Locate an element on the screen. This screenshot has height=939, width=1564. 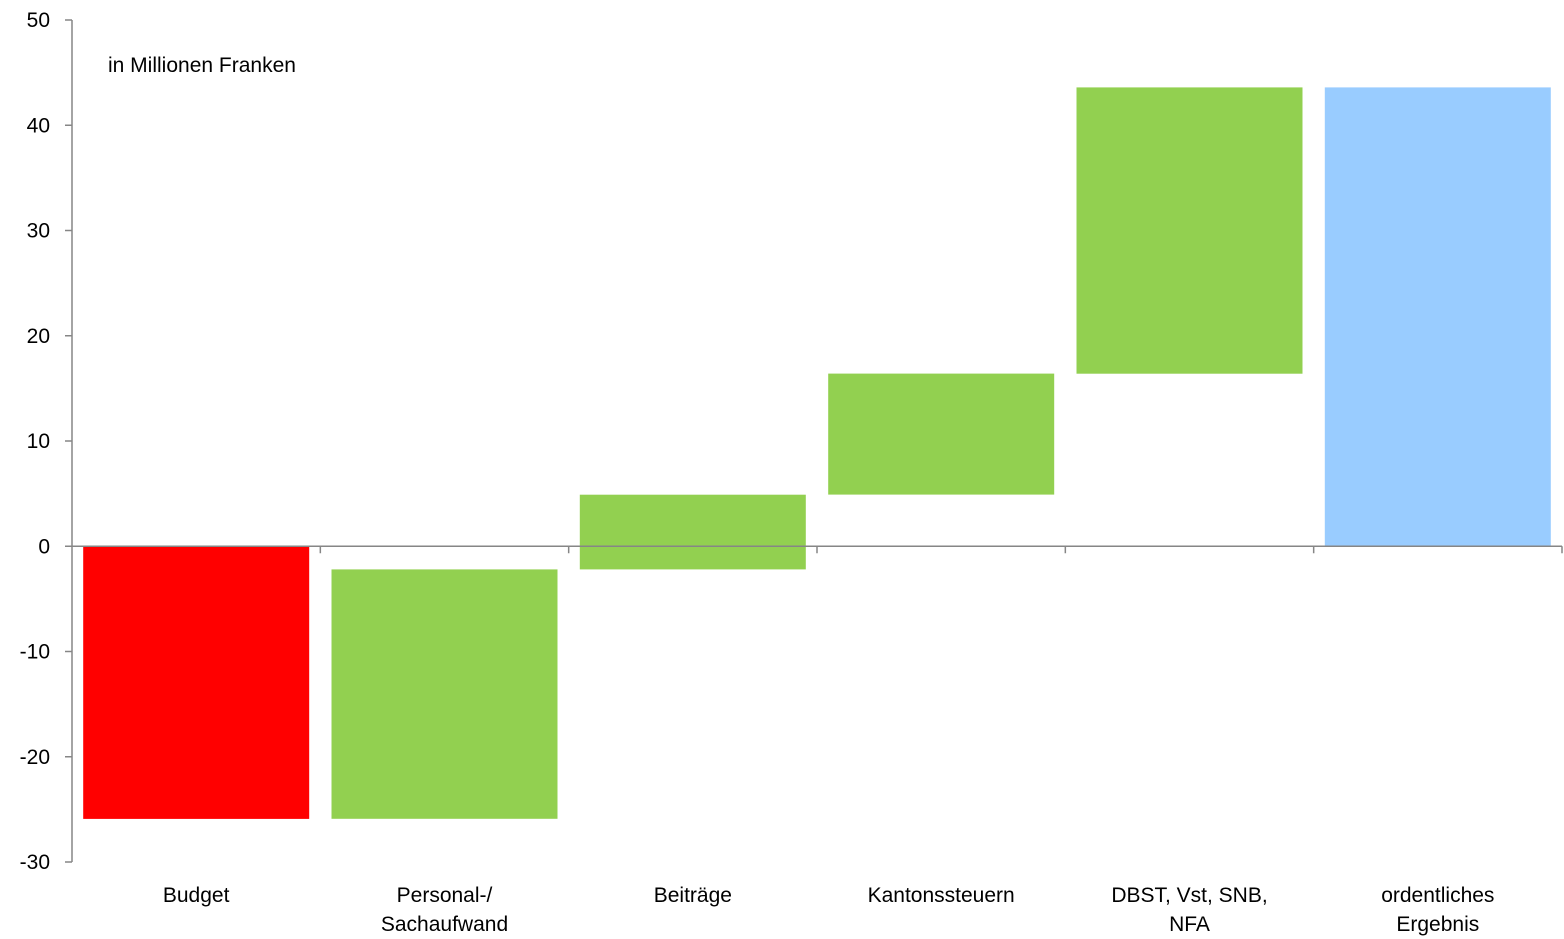
category-label: Kantonssteuern is located at coordinates (941, 895).